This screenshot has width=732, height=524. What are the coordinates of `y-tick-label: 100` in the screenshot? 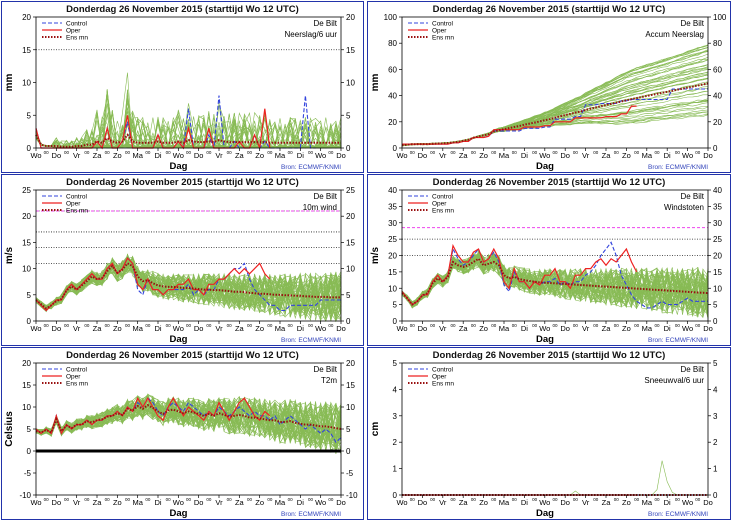 It's located at (391, 17).